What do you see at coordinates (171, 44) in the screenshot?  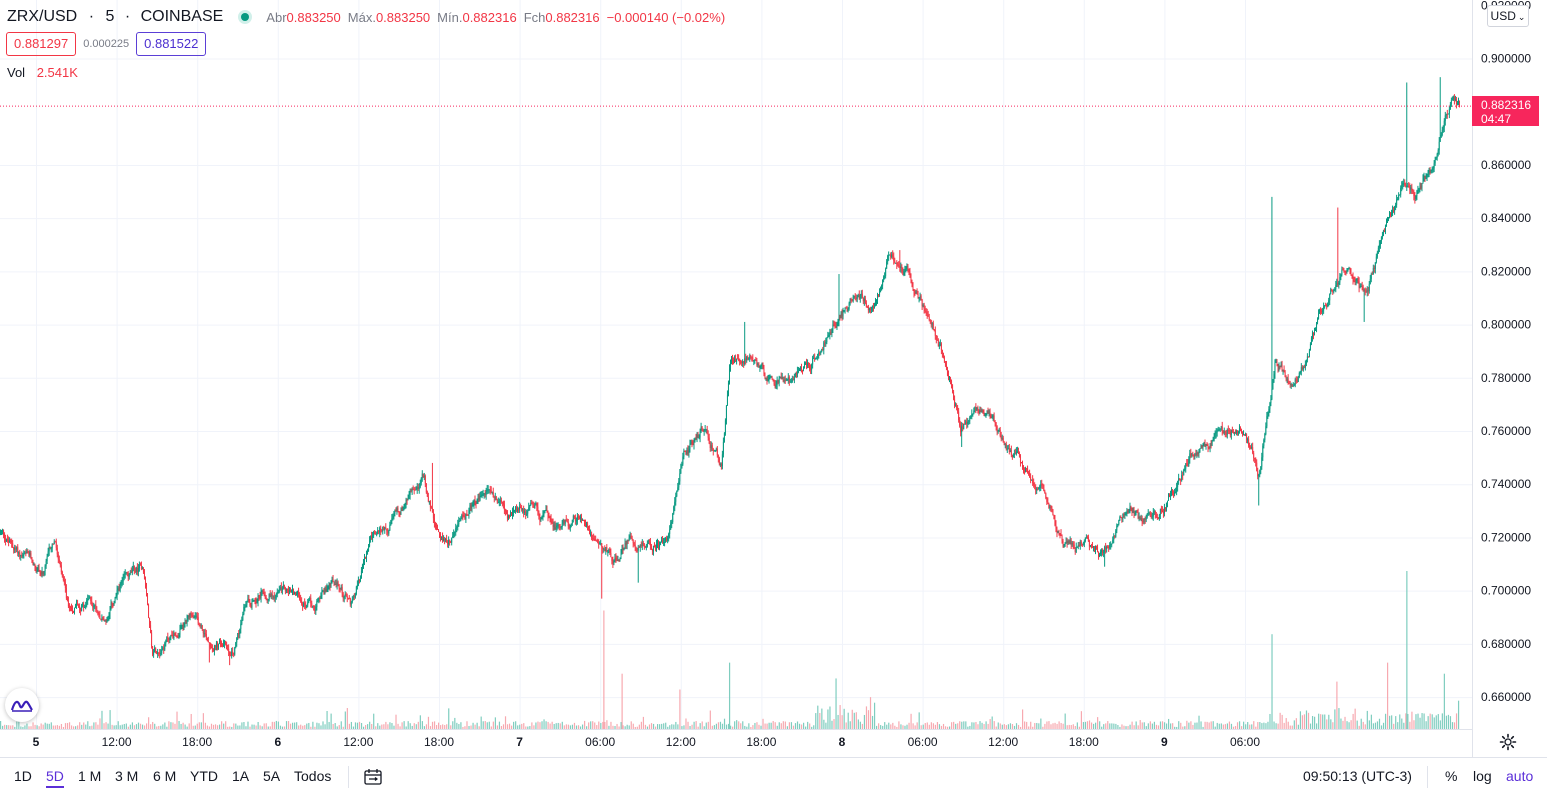 I see `ask-price: 0.881522` at bounding box center [171, 44].